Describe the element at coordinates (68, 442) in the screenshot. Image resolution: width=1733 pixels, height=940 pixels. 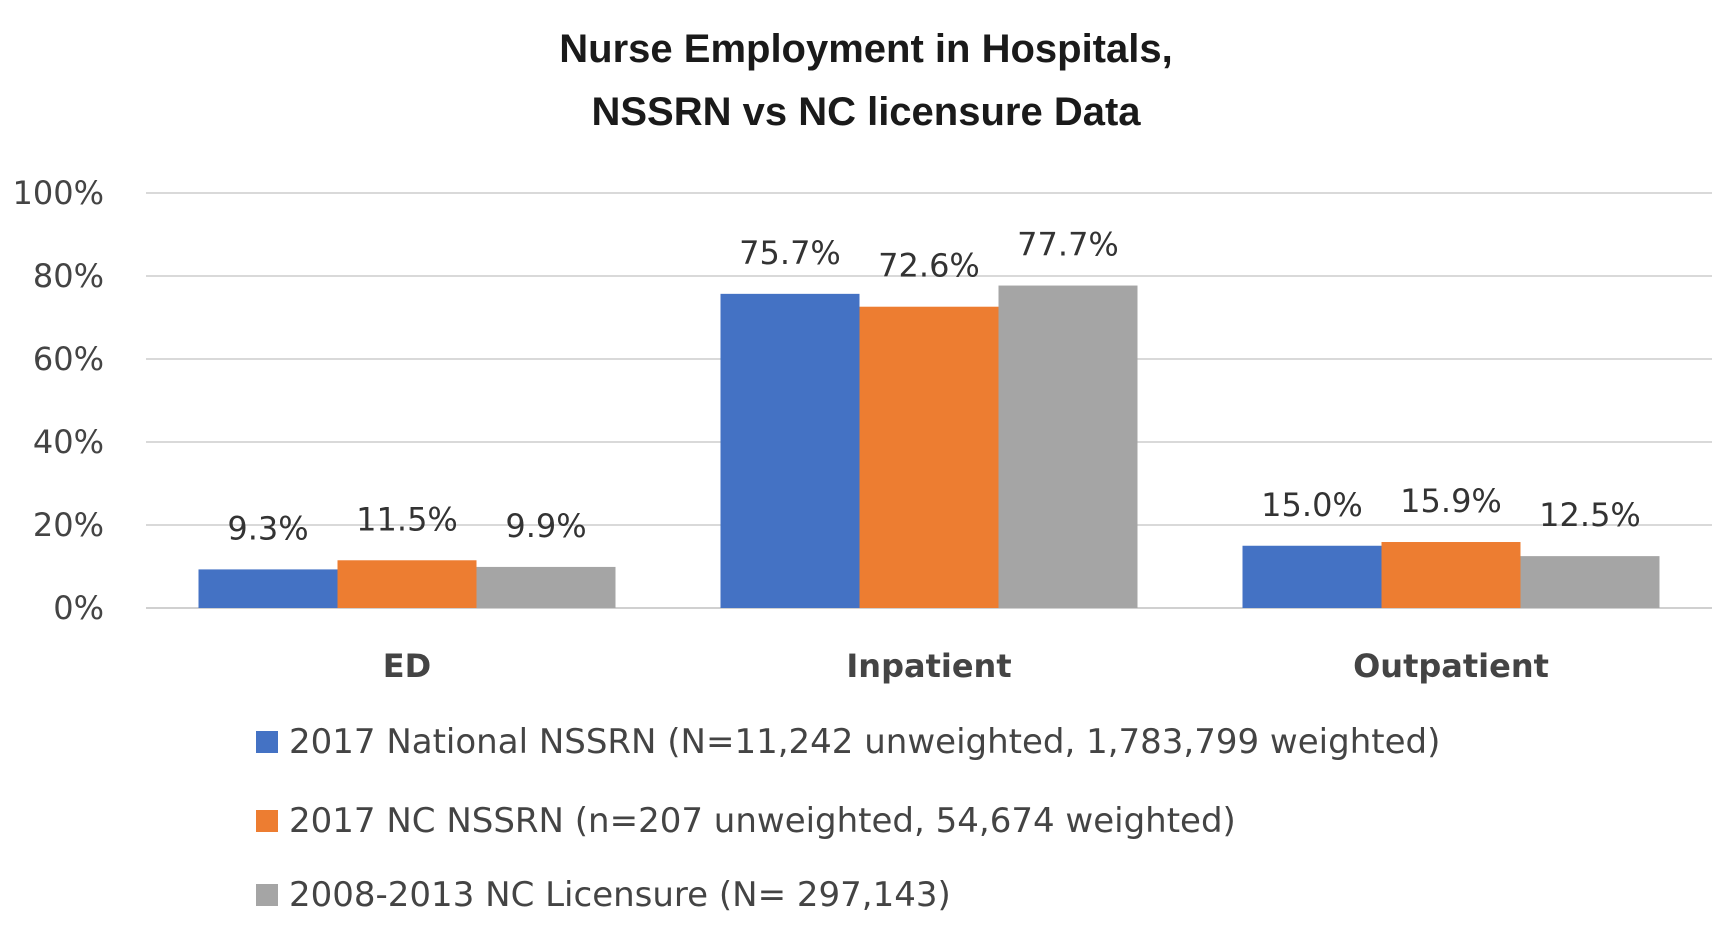
I see `y-tick-label: 40%` at that location.